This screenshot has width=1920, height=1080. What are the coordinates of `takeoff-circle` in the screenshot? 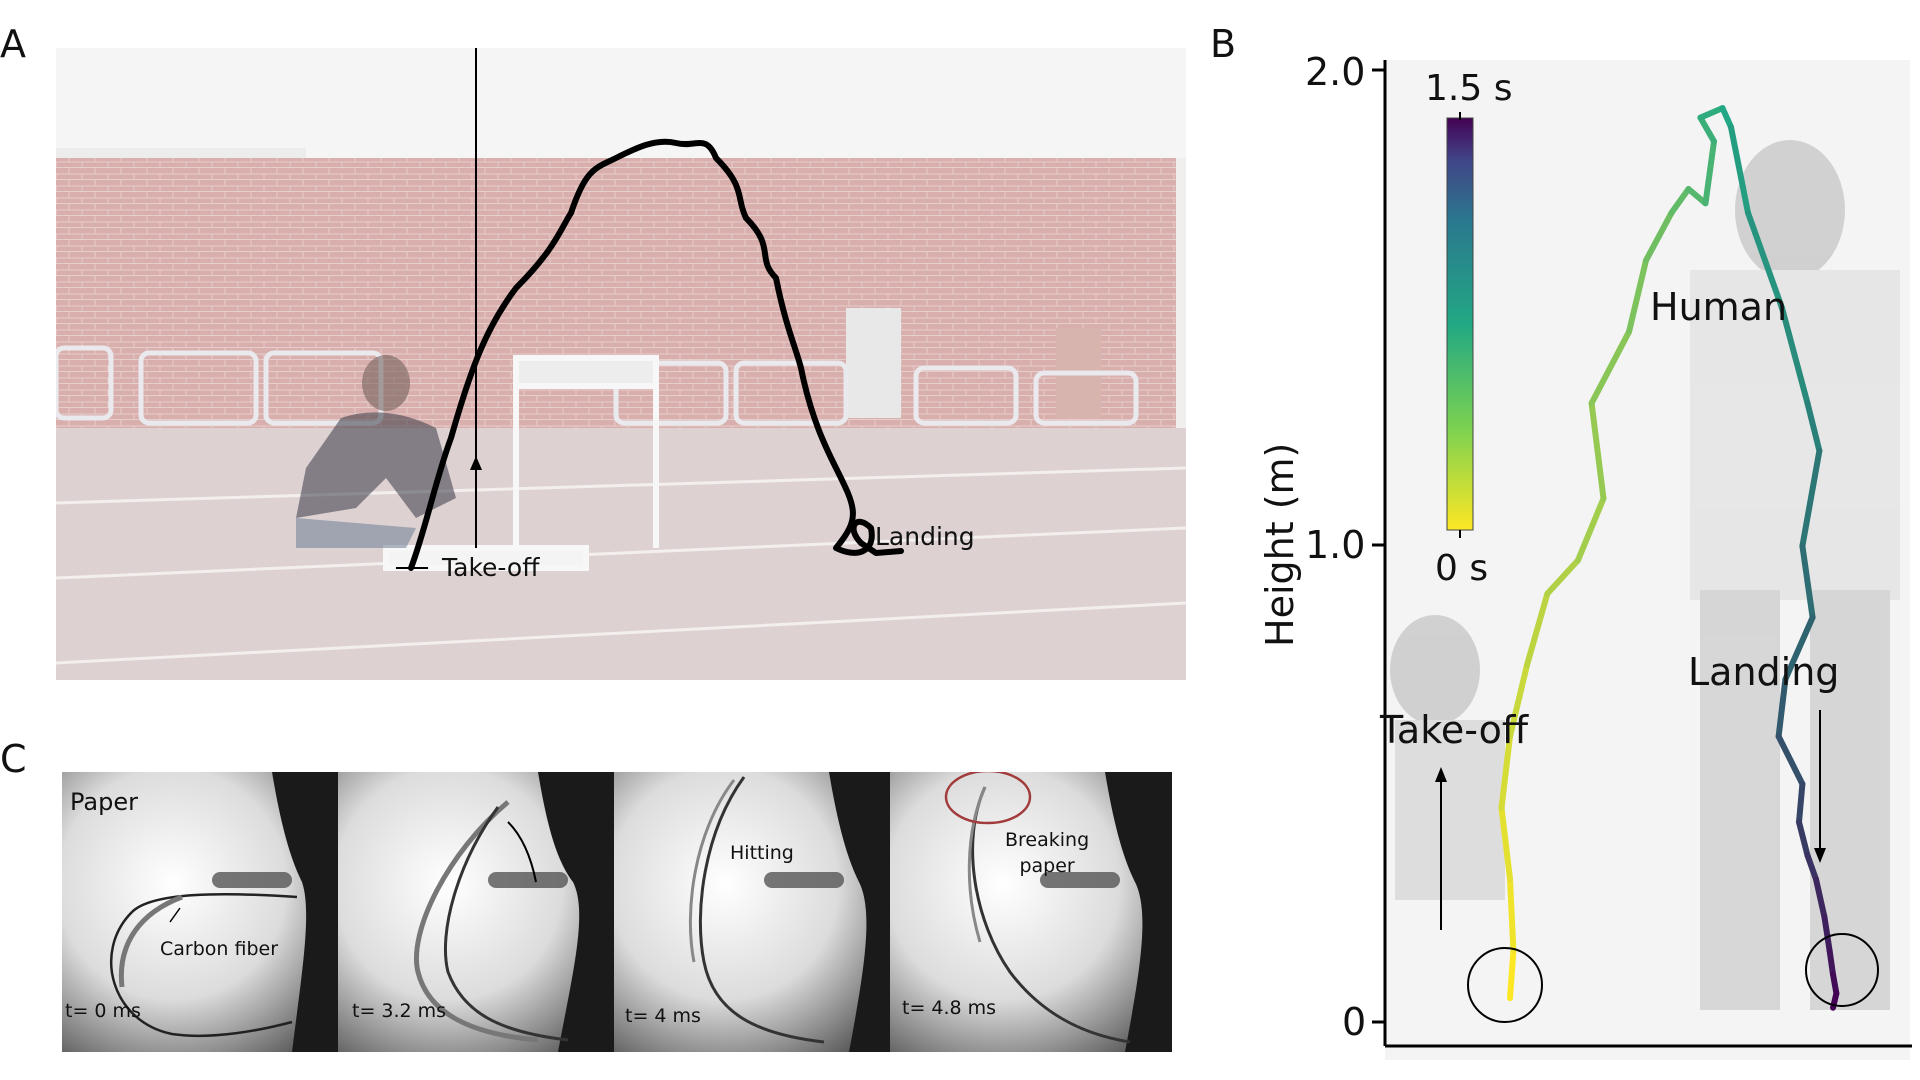 It's located at (1505, 985).